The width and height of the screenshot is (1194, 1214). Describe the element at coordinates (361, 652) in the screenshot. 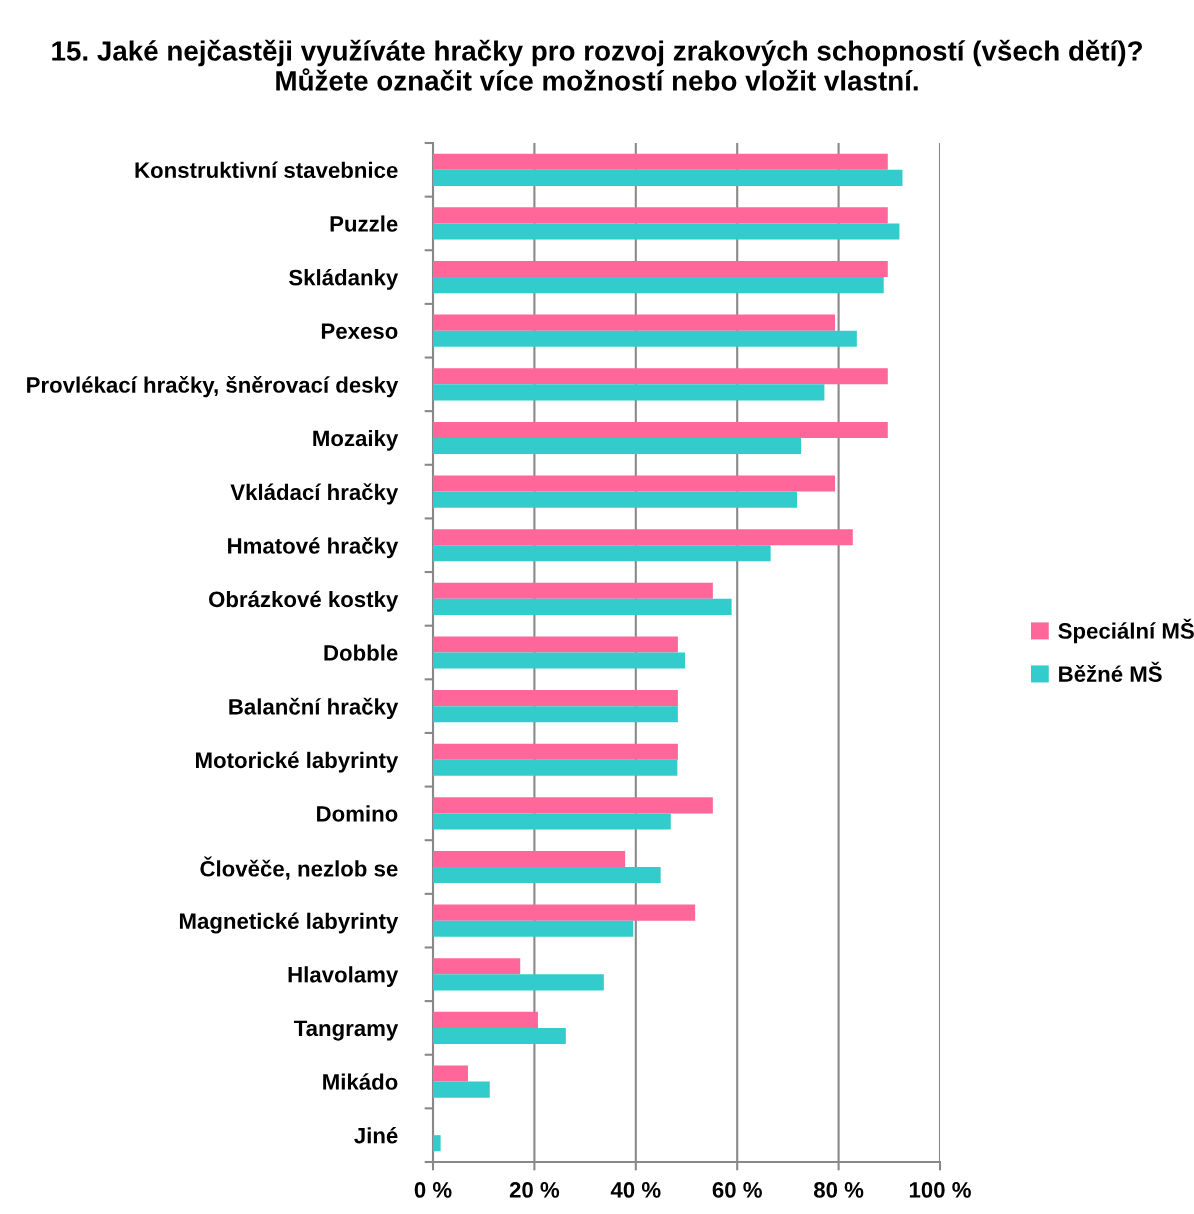

I see `y-tick-label: Dobble` at that location.